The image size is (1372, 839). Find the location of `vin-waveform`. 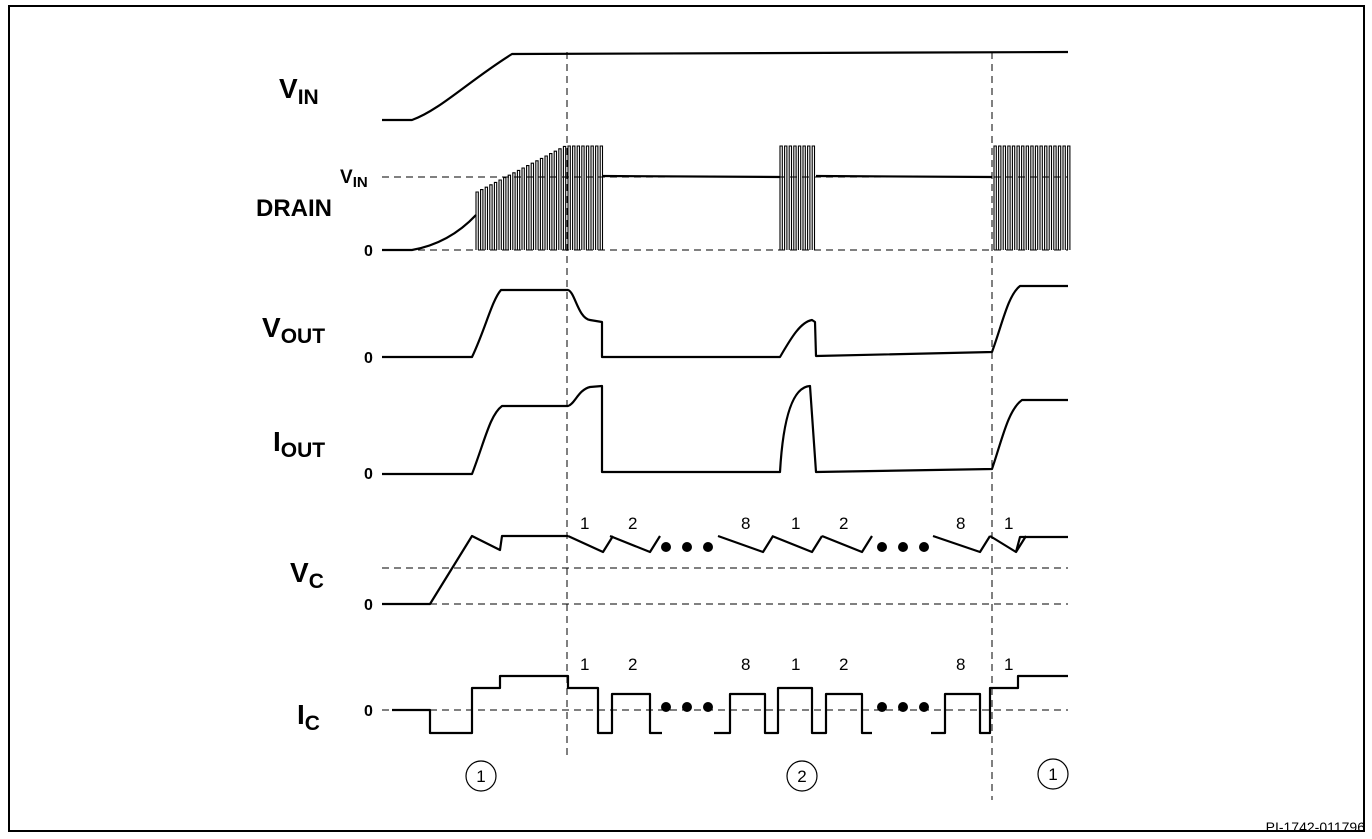

vin-waveform is located at coordinates (725, 86).